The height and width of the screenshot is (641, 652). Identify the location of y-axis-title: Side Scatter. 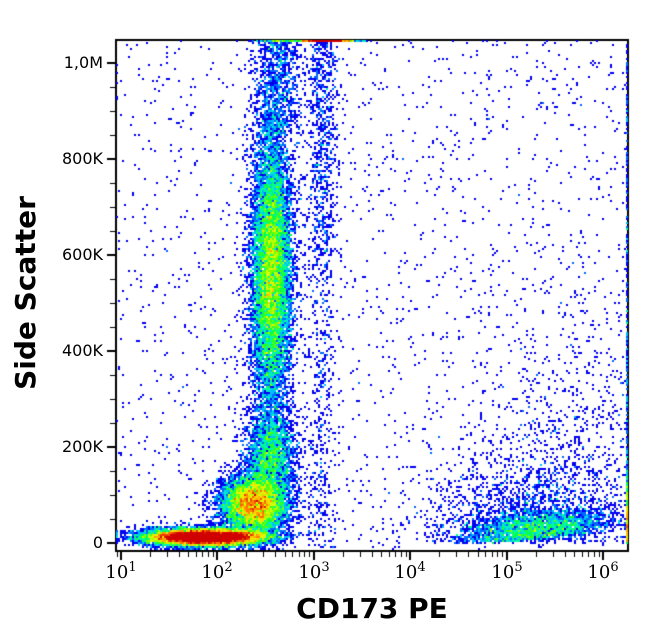
(25, 293).